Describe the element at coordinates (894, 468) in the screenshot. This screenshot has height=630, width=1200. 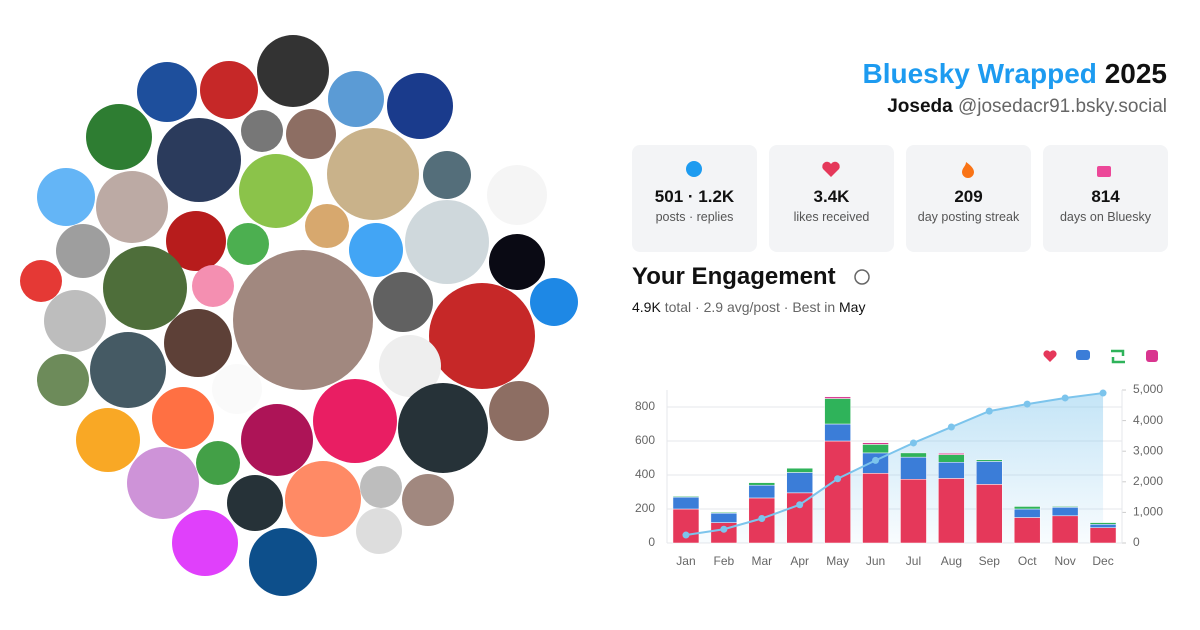
I see `area` at that location.